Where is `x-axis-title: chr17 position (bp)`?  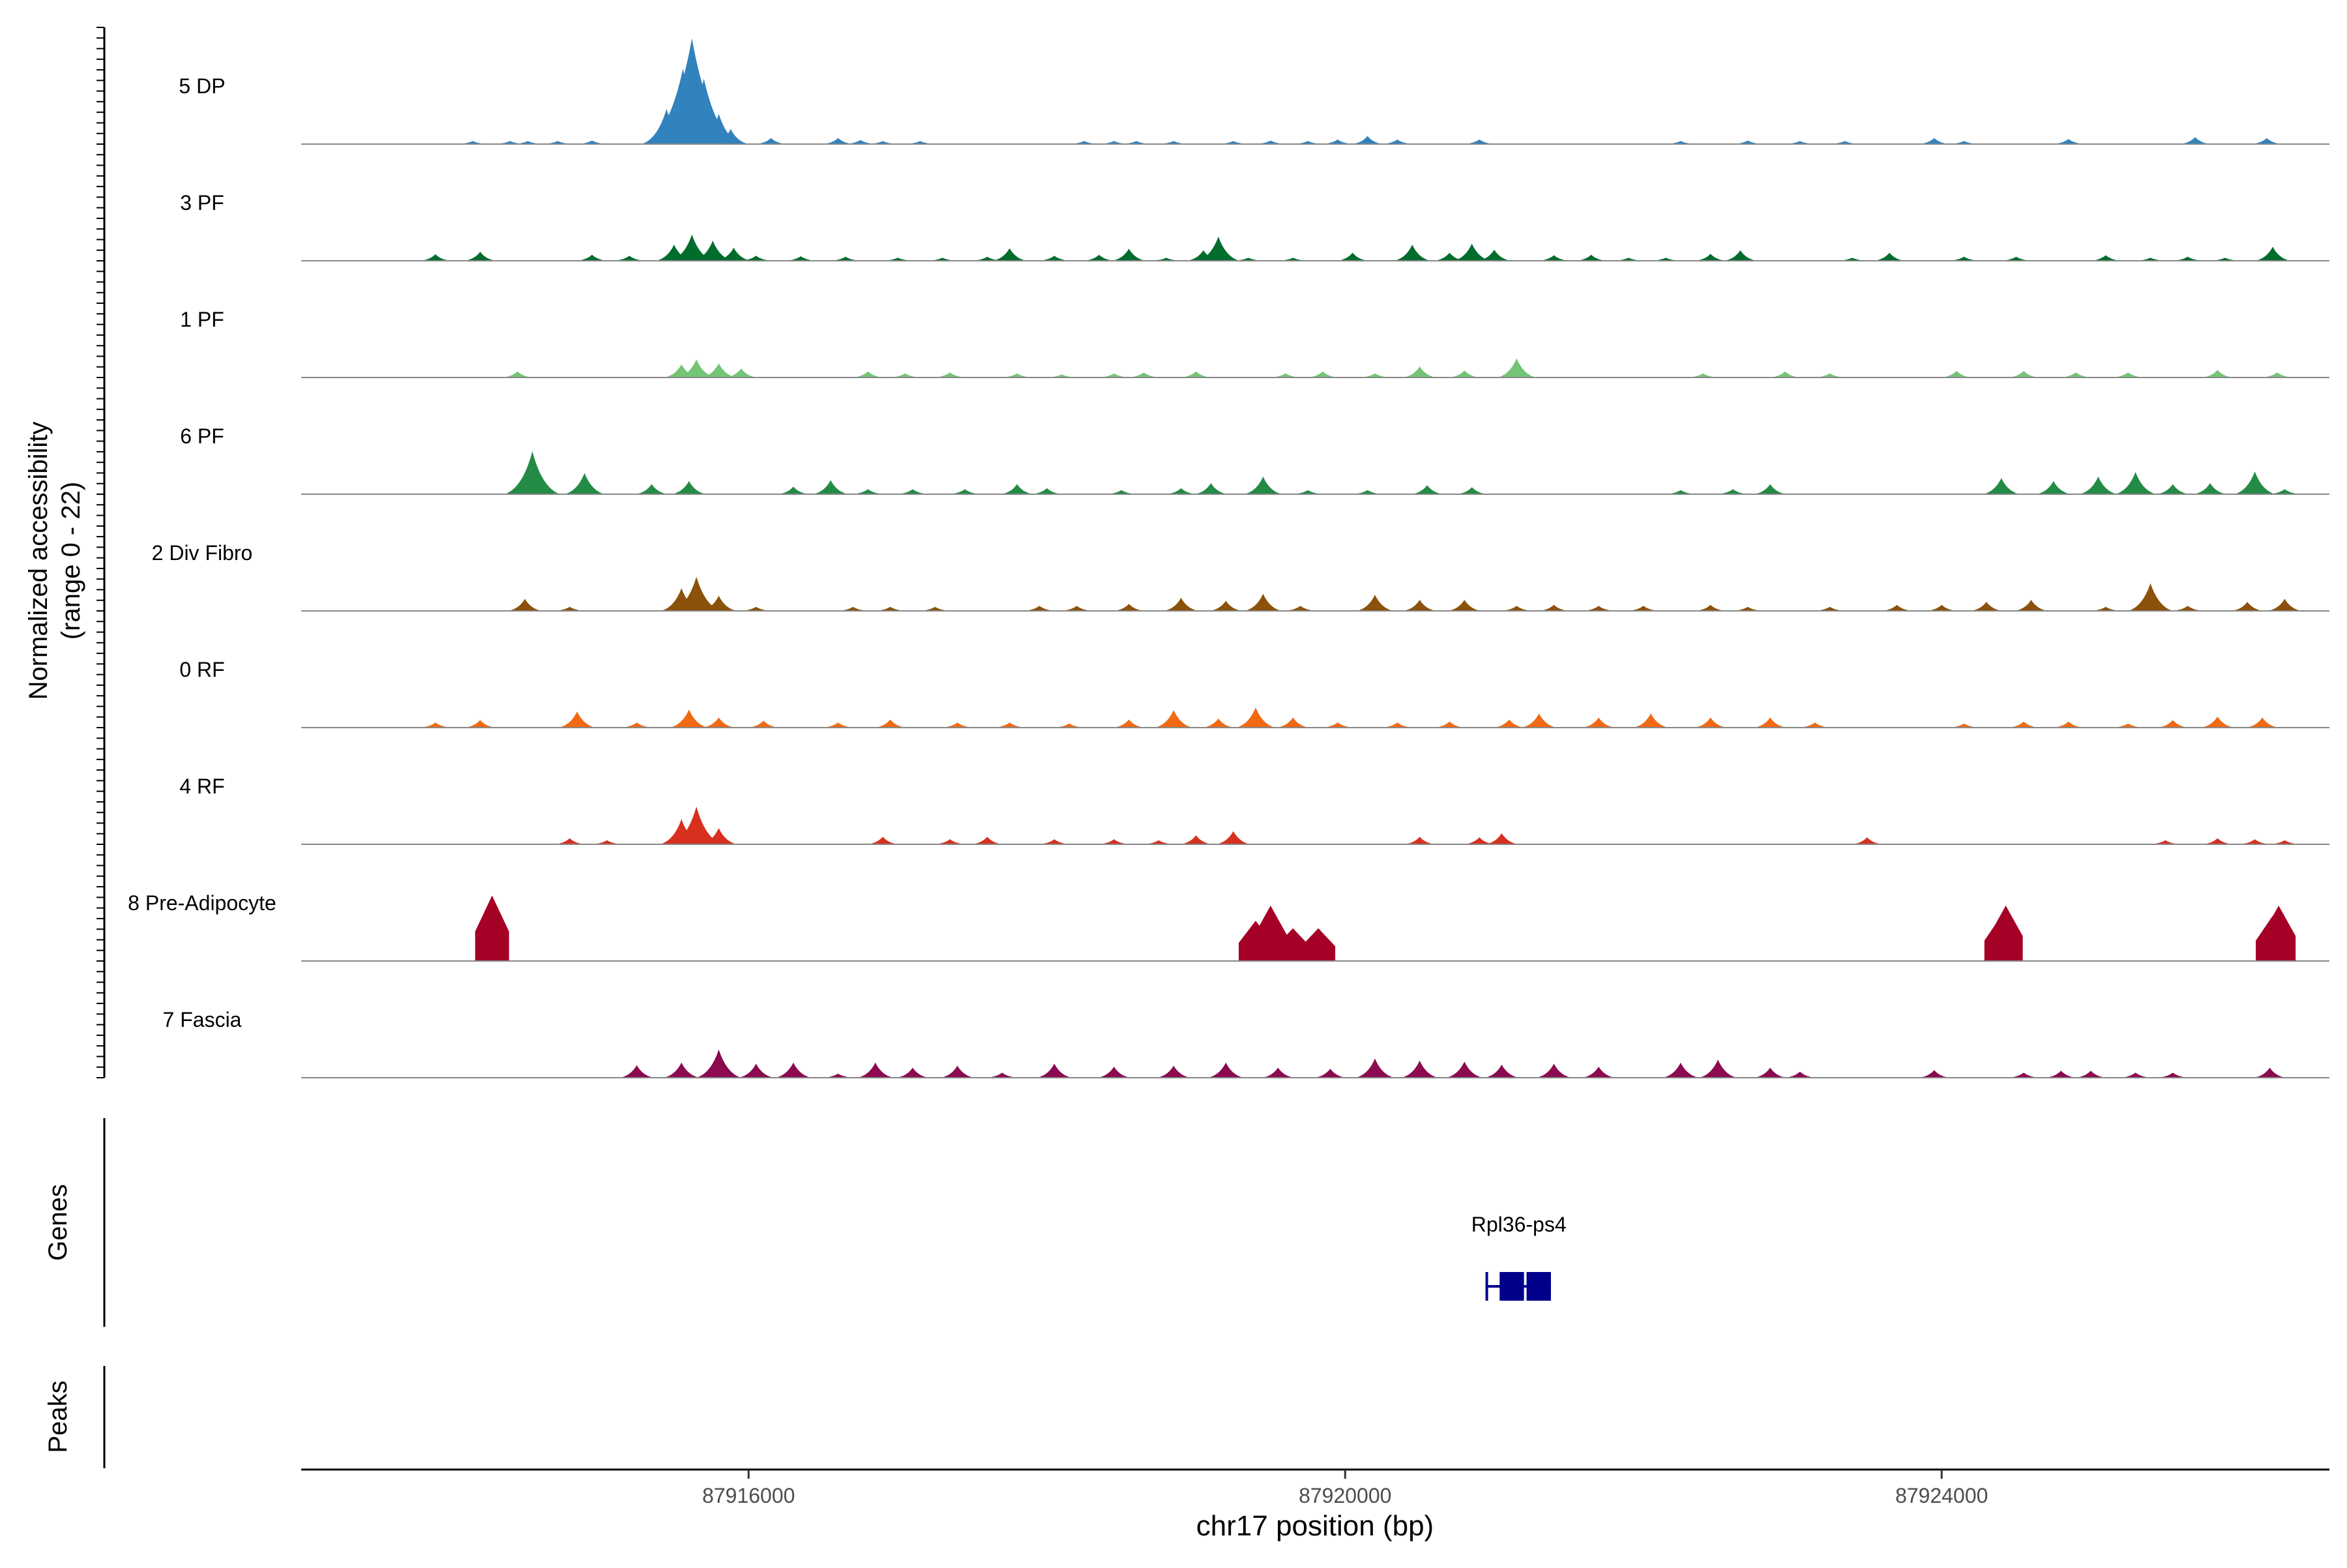
x-axis-title: chr17 position (bp) is located at coordinates (1315, 1526).